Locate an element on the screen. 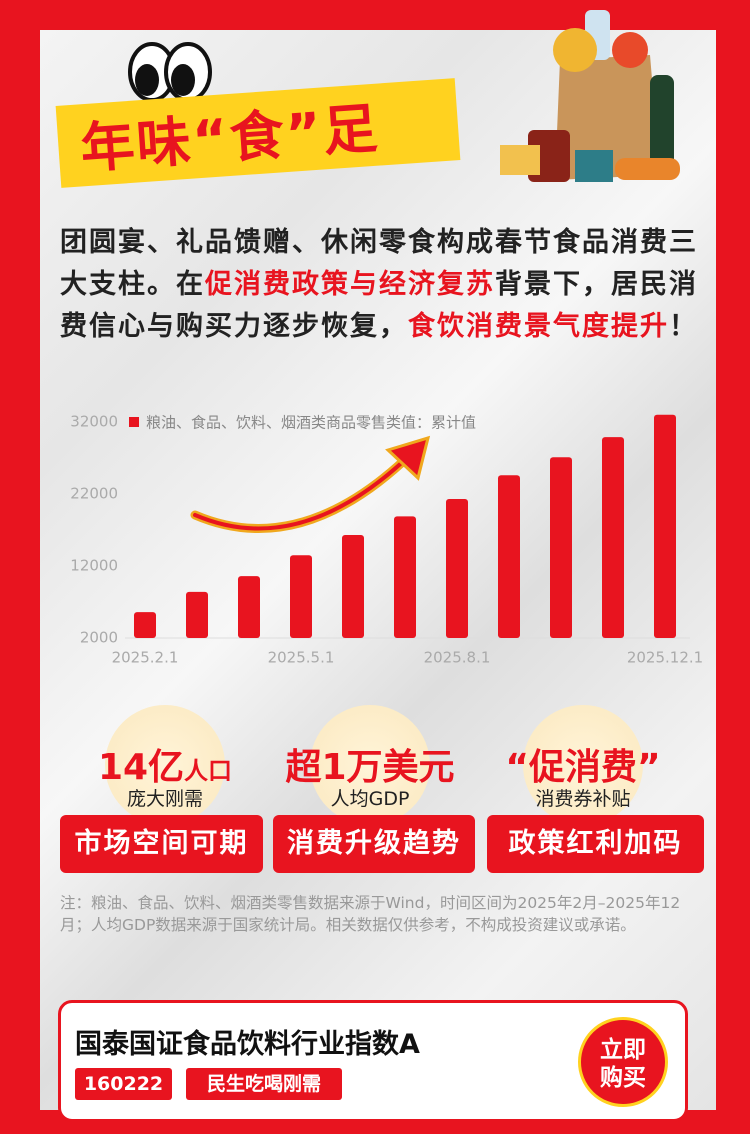 The height and width of the screenshot is (1134, 750). fund-code: 160222 is located at coordinates (123, 1084).